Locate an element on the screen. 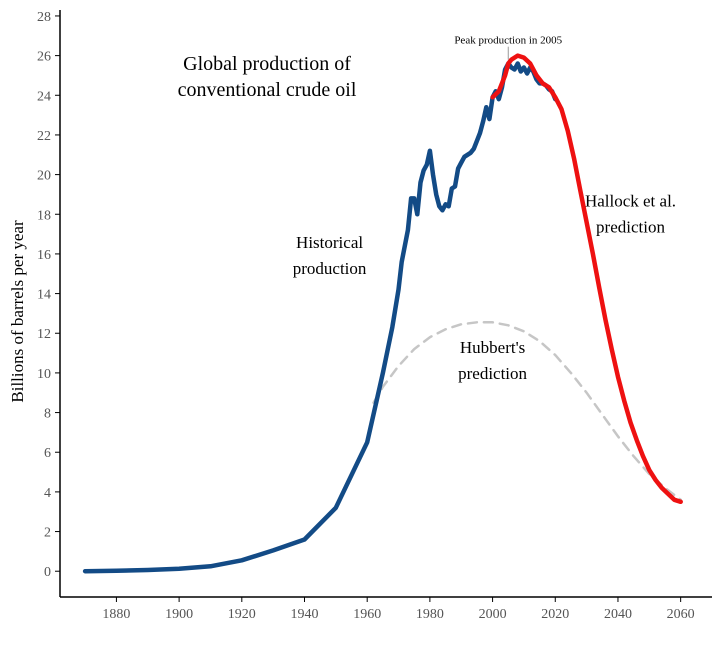  y-tick-label: 4 is located at coordinates (47, 493).